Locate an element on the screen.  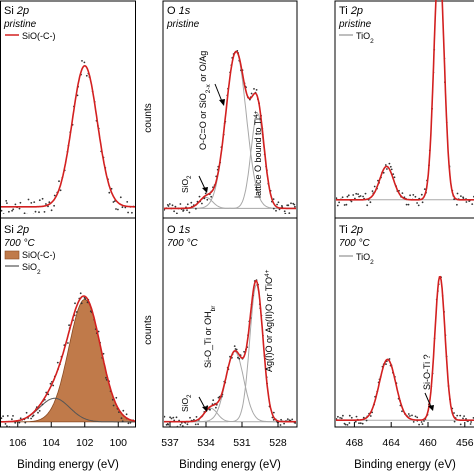
annotation-sioti: Si-O_Ti or OHbr is located at coordinates (210, 336).